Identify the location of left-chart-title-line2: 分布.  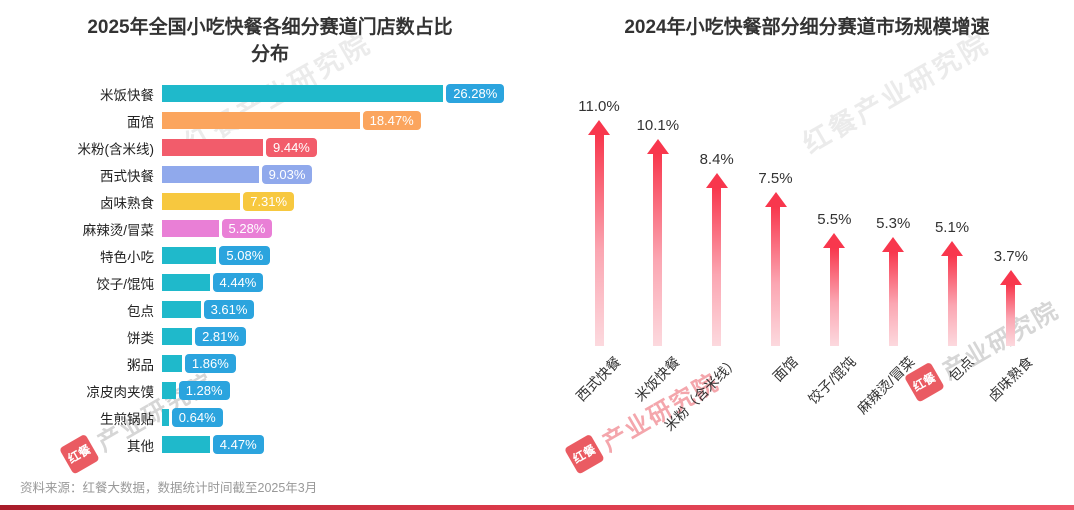
(269, 54).